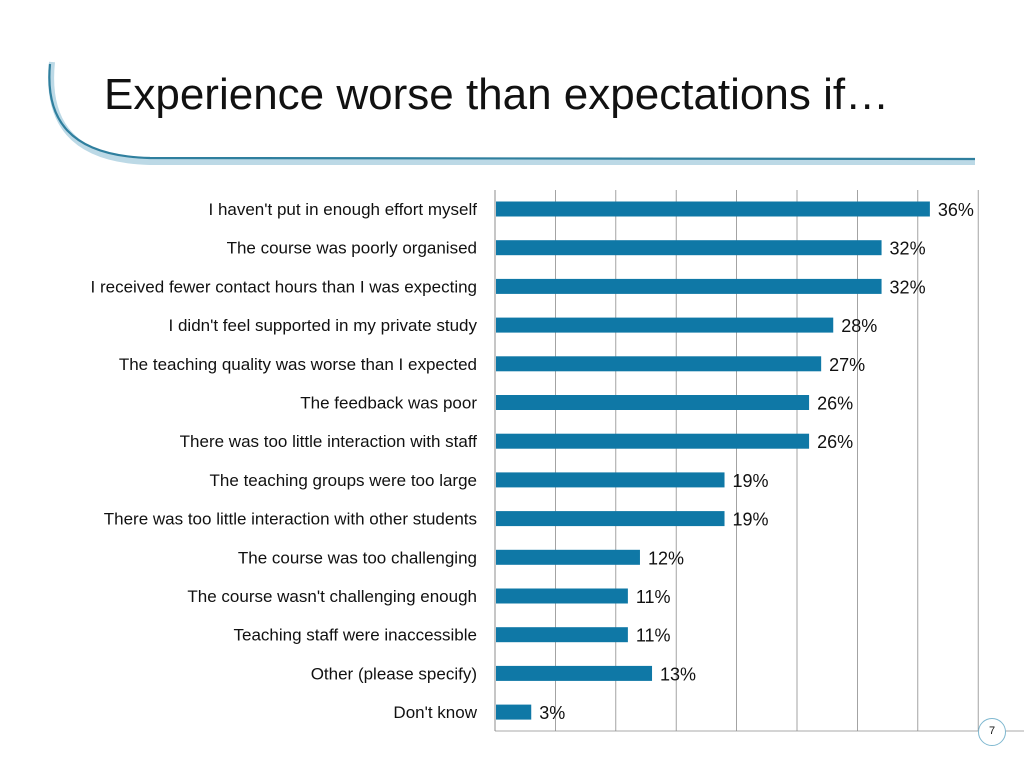 The height and width of the screenshot is (768, 1024). Describe the element at coordinates (956, 210) in the screenshot. I see `data-label: 36%` at that location.